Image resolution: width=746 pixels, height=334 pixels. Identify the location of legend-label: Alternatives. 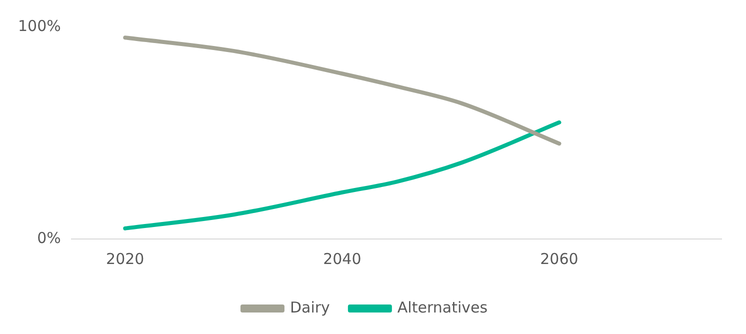
(442, 307).